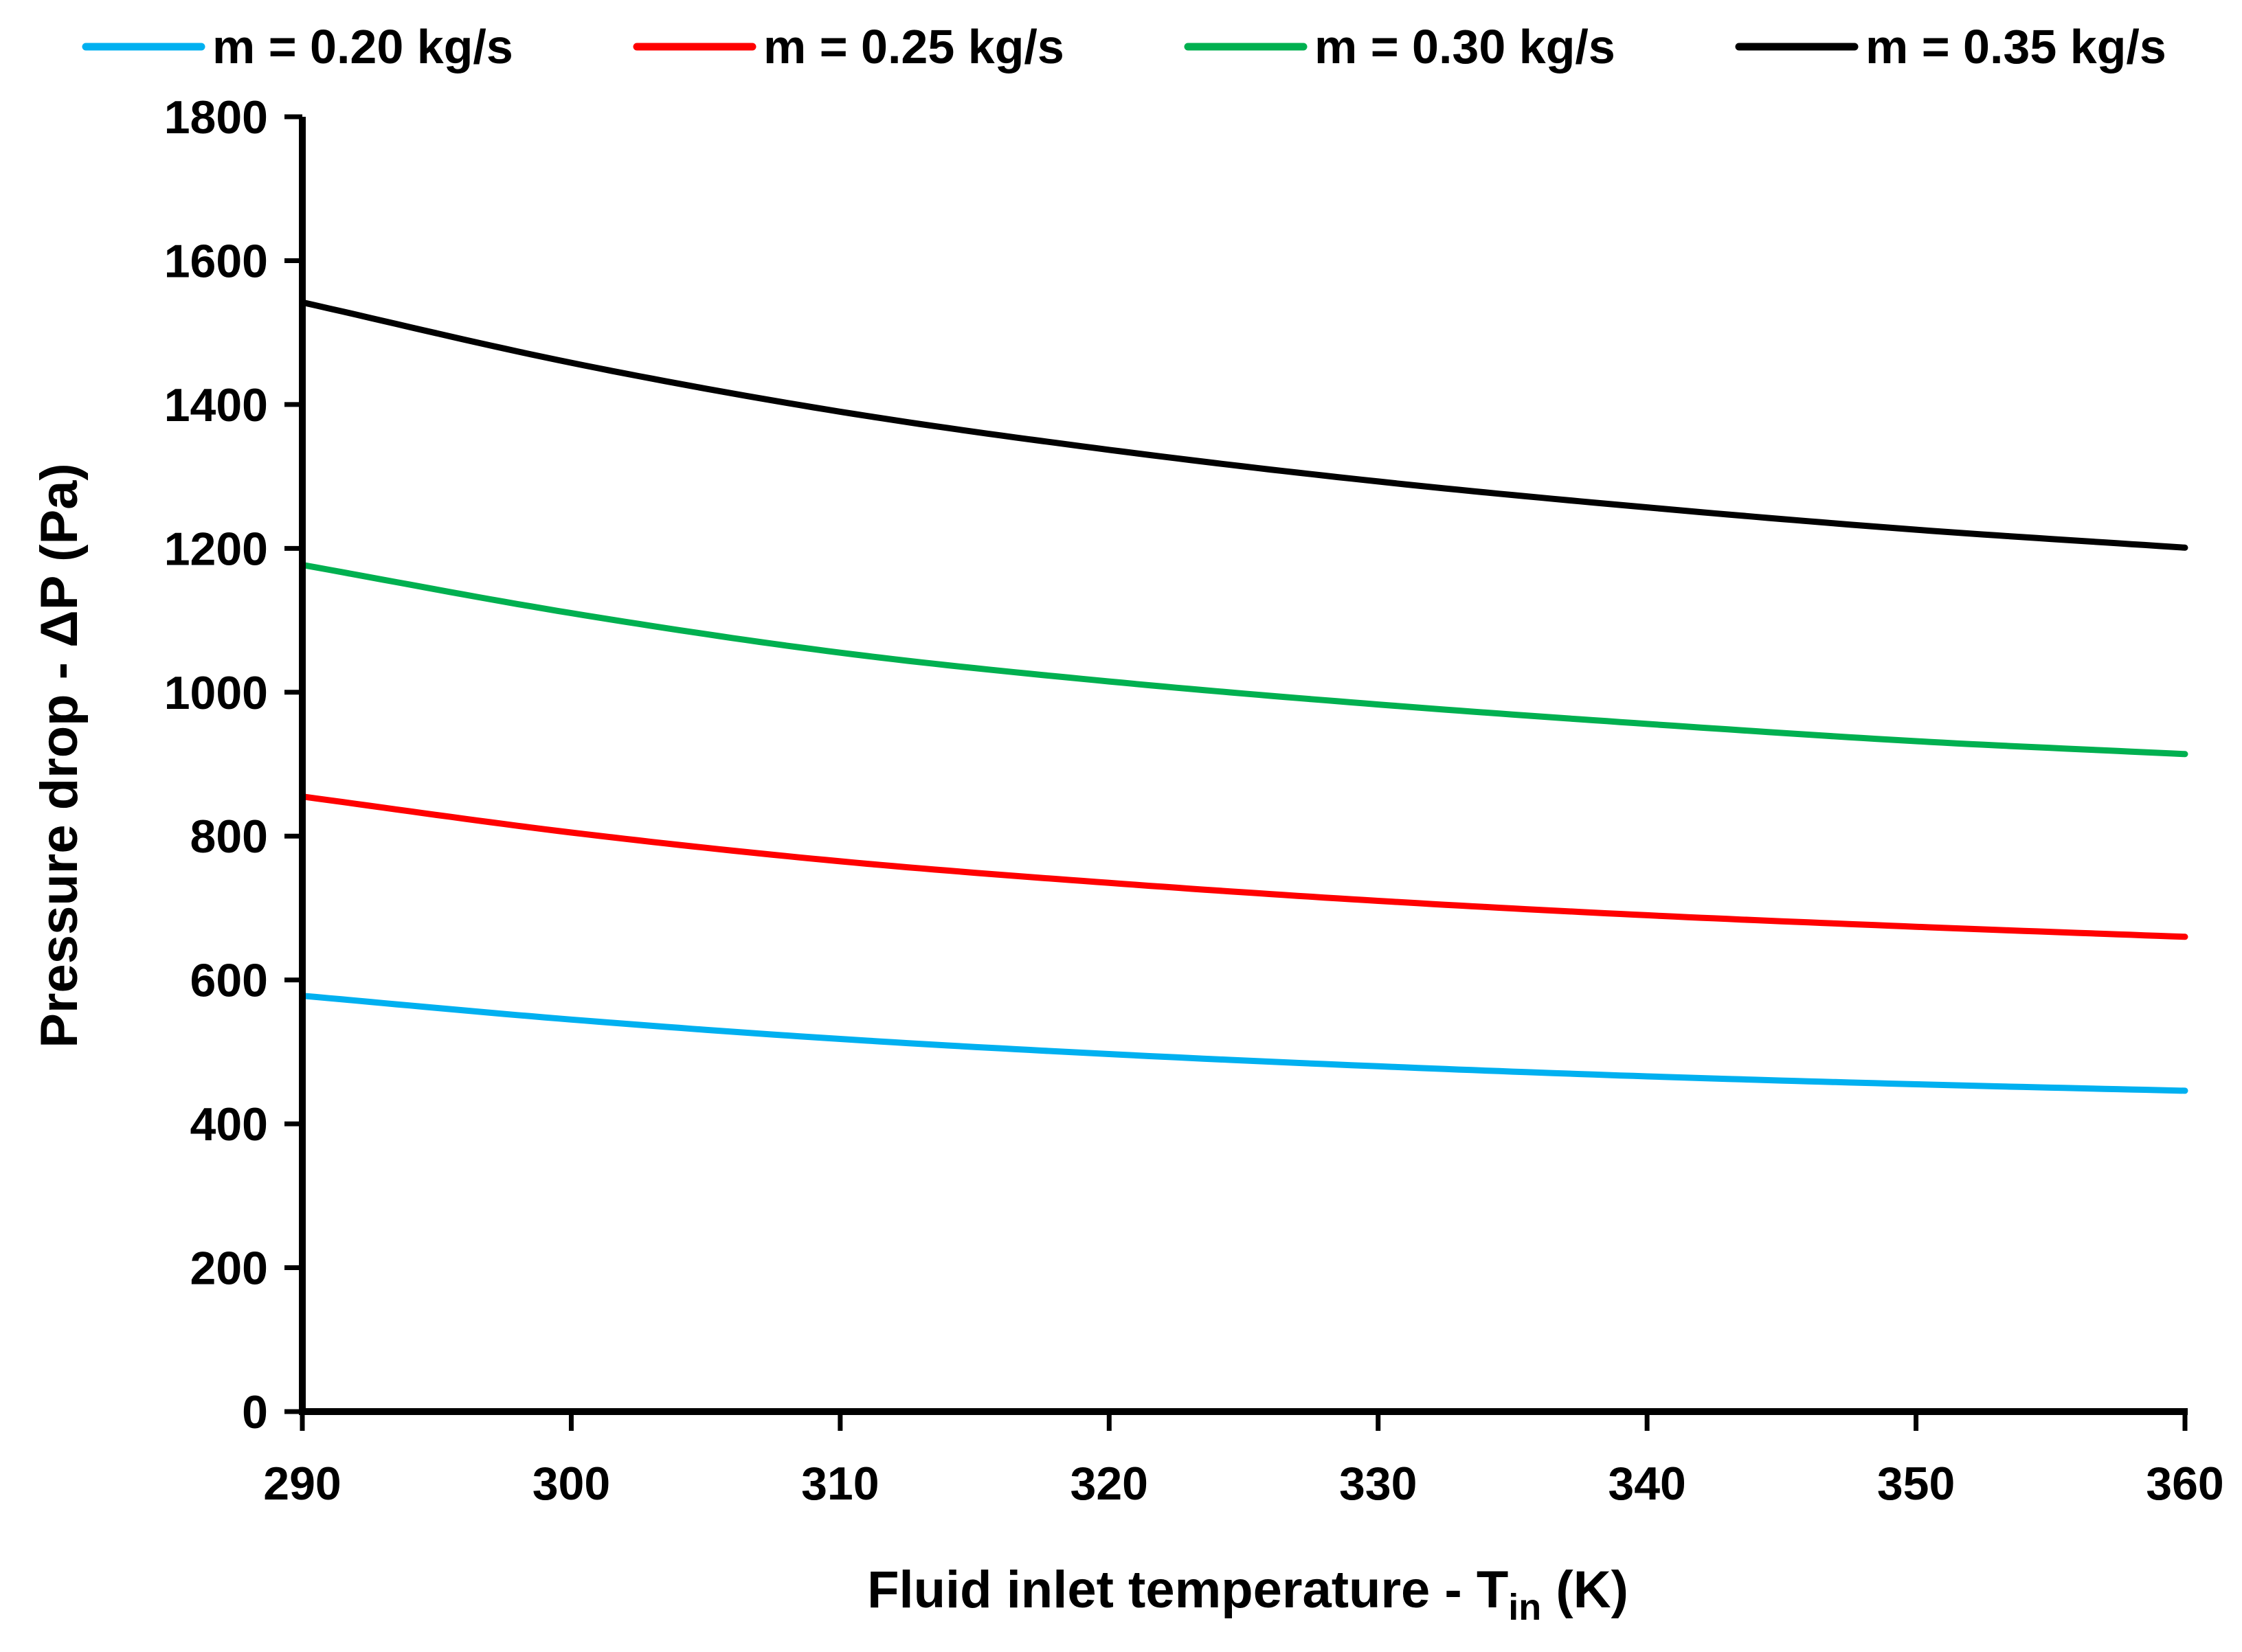 The width and height of the screenshot is (2242, 1652). Describe the element at coordinates (2015, 46) in the screenshot. I see `legend-label-4: m = 0.35 kg/s` at that location.